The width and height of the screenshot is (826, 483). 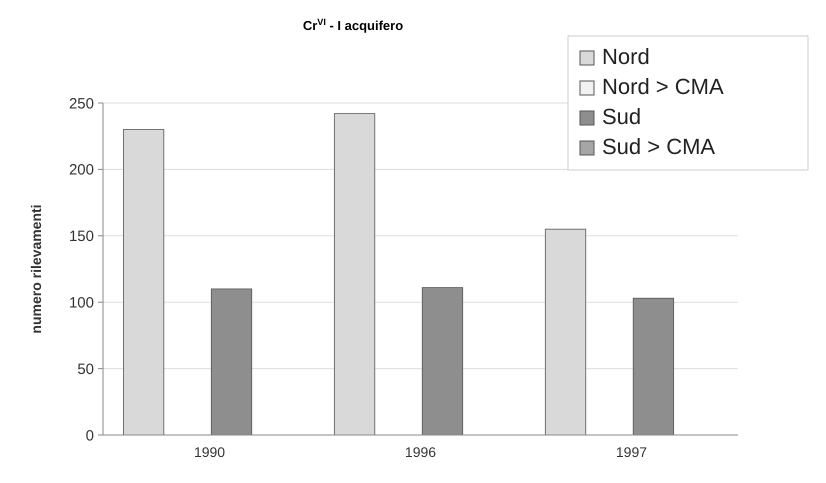 What do you see at coordinates (81, 103) in the screenshot?
I see `y-tick-label: 250` at bounding box center [81, 103].